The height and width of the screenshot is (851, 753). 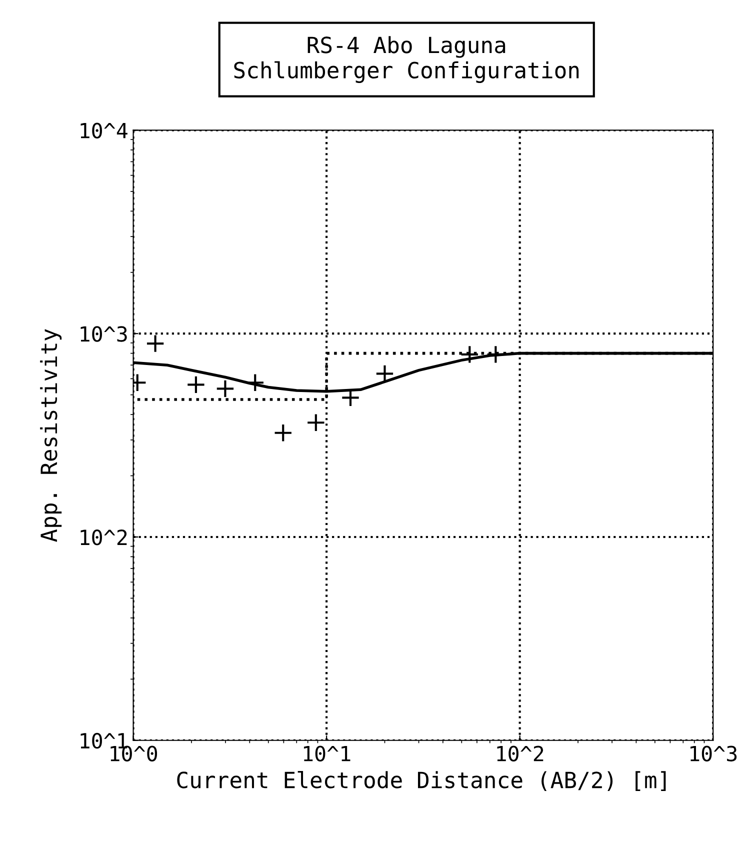 What do you see at coordinates (104, 130) in the screenshot?
I see `y-tick-label: 10^4` at bounding box center [104, 130].